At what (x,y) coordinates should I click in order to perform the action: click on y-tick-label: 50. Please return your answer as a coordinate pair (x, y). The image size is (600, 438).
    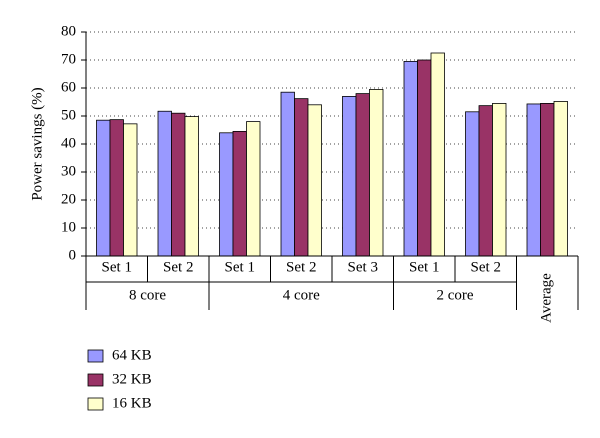
    Looking at the image, I should click on (68, 115).